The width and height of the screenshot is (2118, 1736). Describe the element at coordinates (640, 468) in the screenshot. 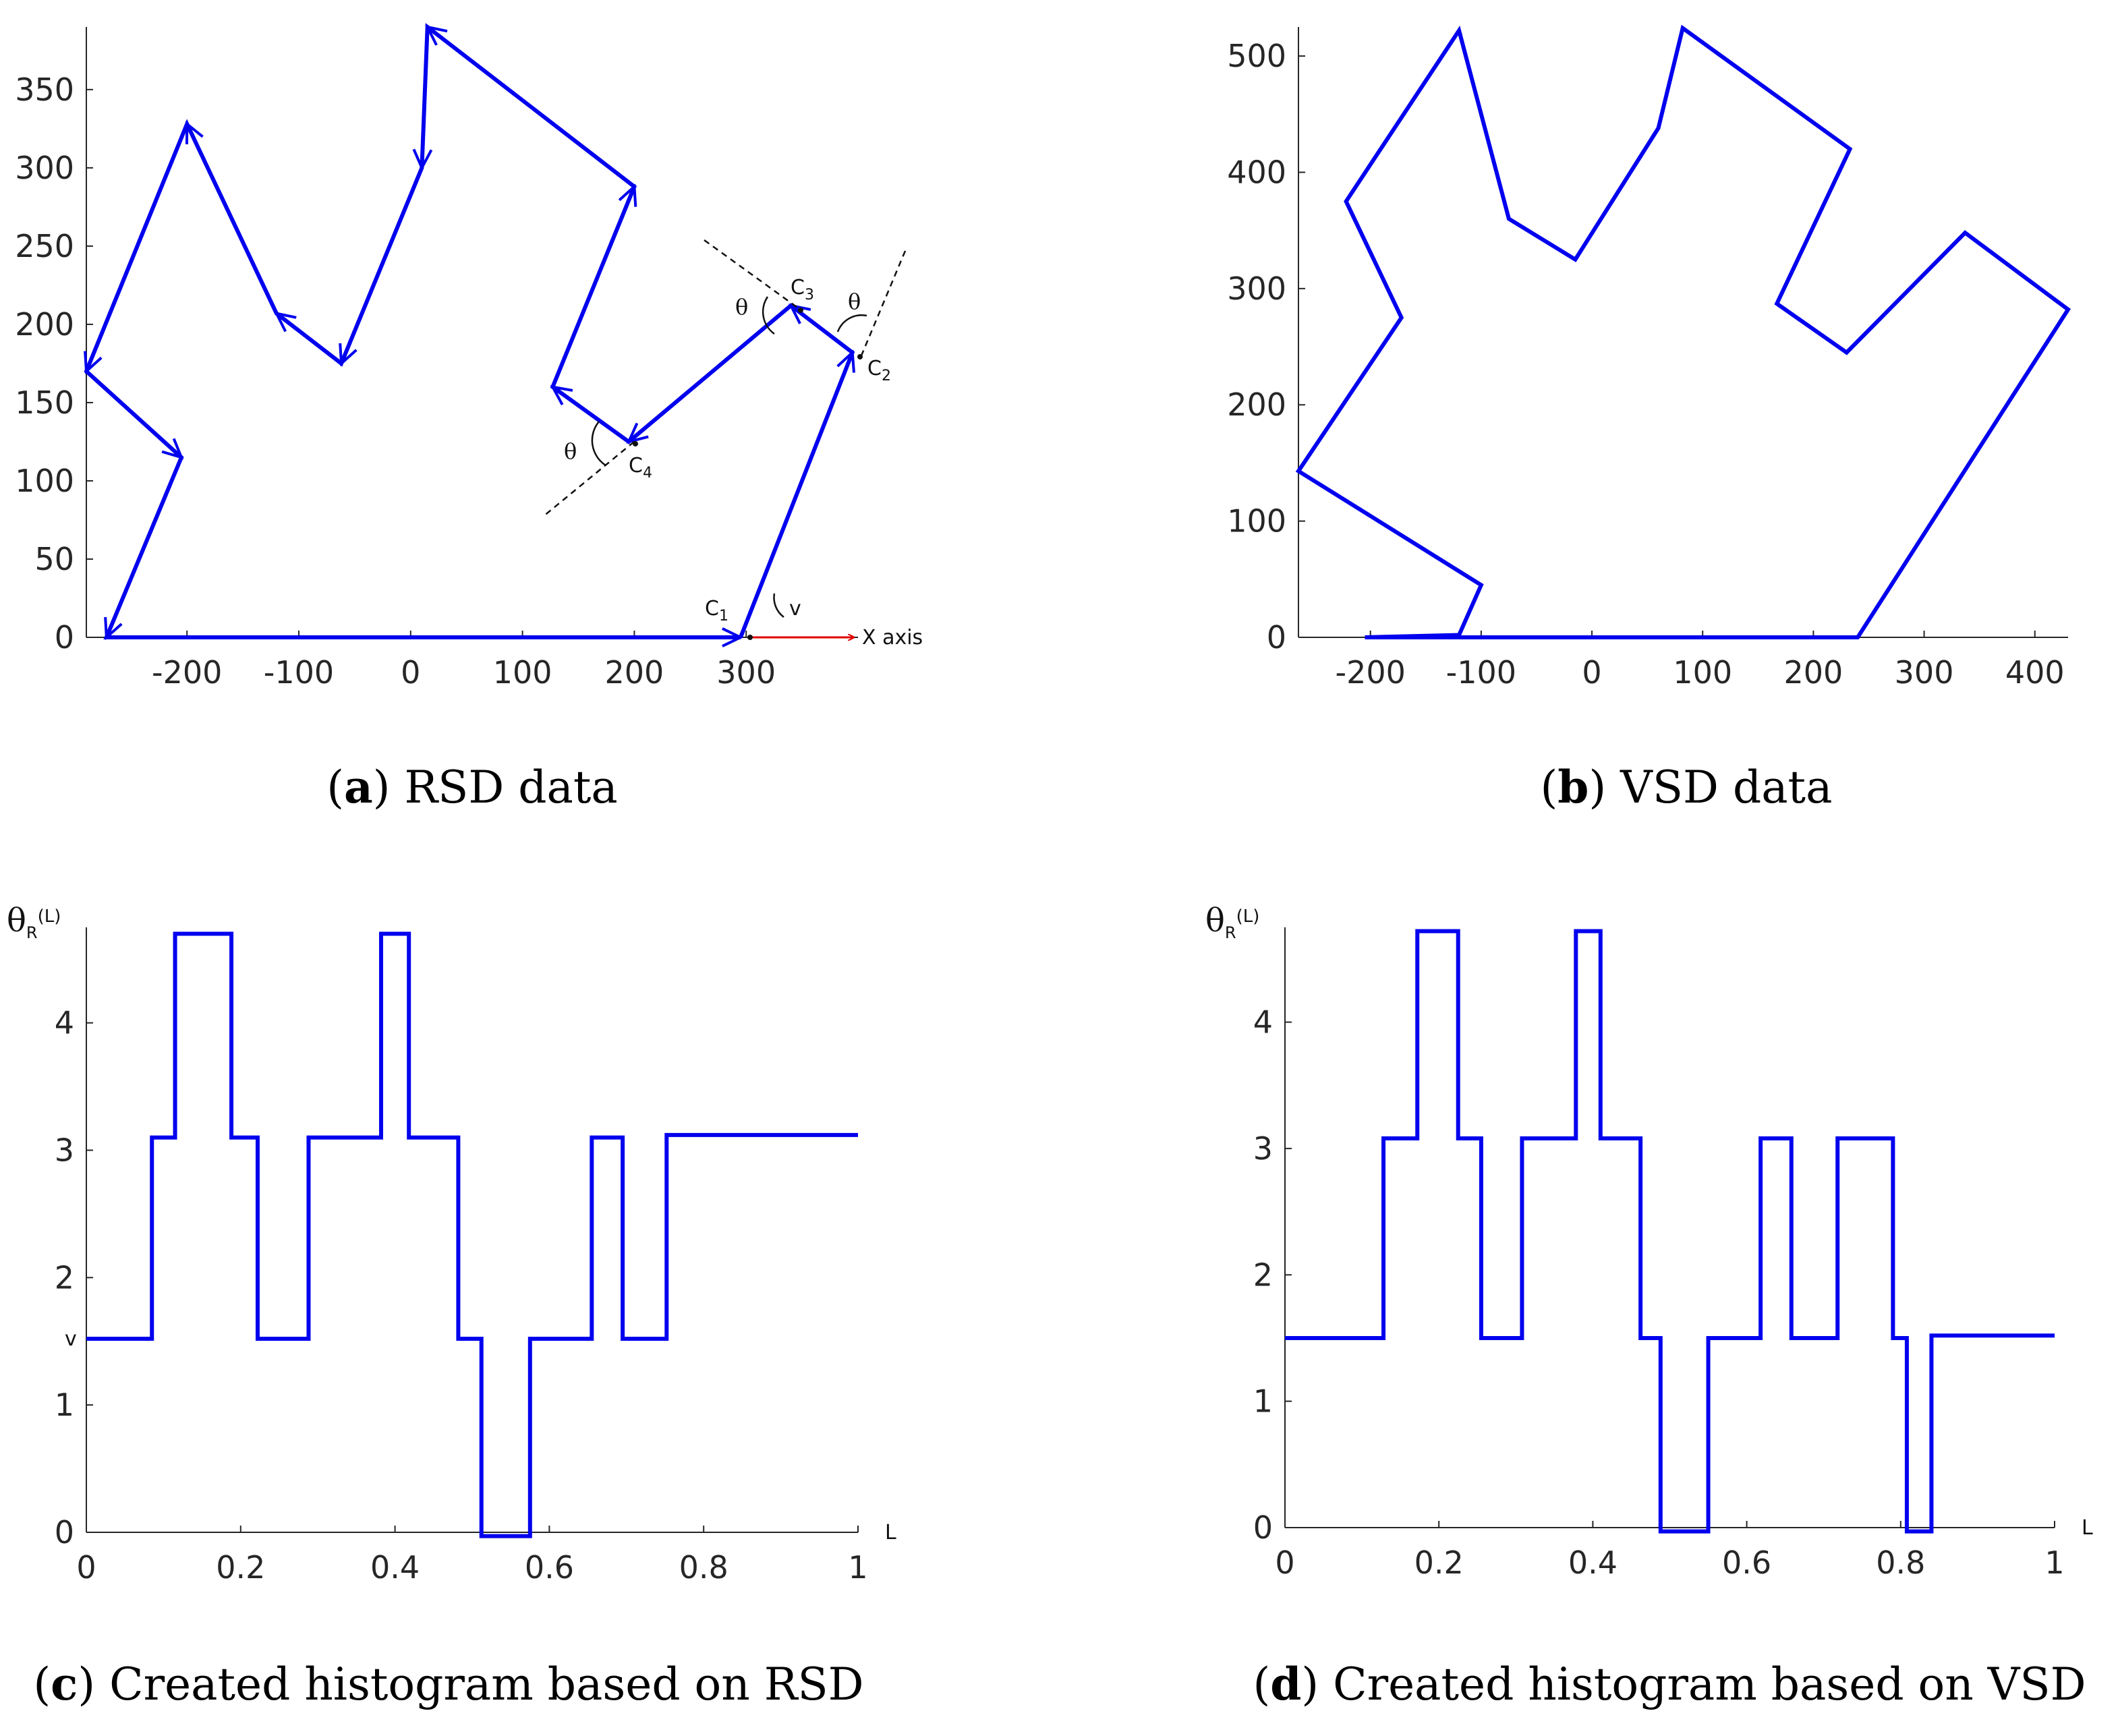

I see `label-c4: C4` at that location.